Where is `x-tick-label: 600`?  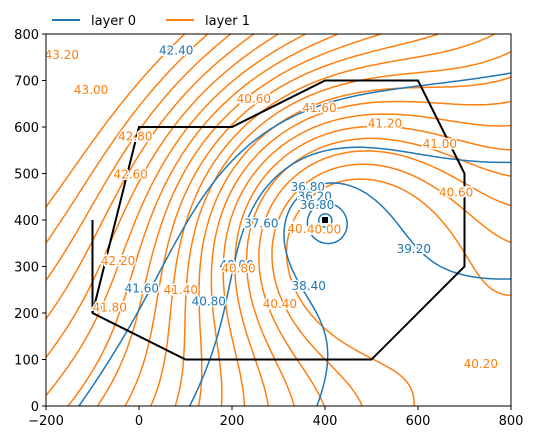
x-tick-label: 600 is located at coordinates (418, 421).